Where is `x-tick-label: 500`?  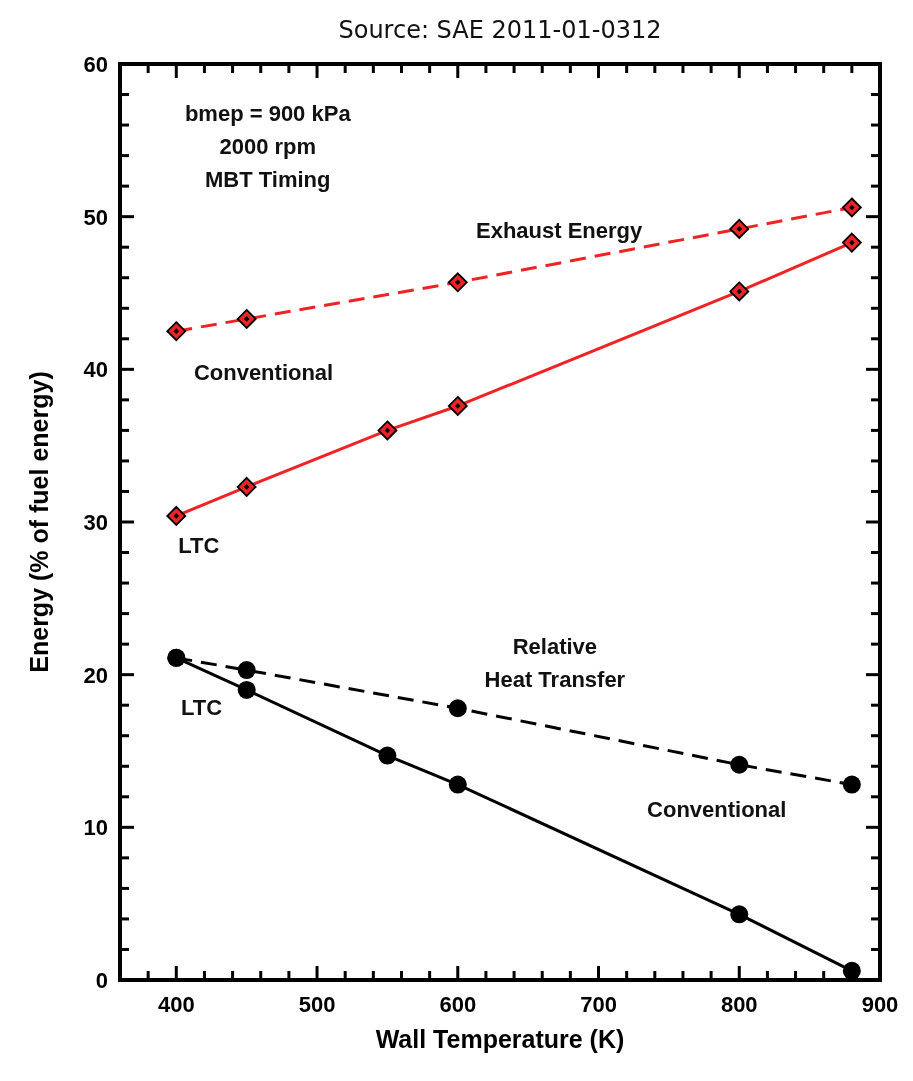
x-tick-label: 500 is located at coordinates (317, 1004).